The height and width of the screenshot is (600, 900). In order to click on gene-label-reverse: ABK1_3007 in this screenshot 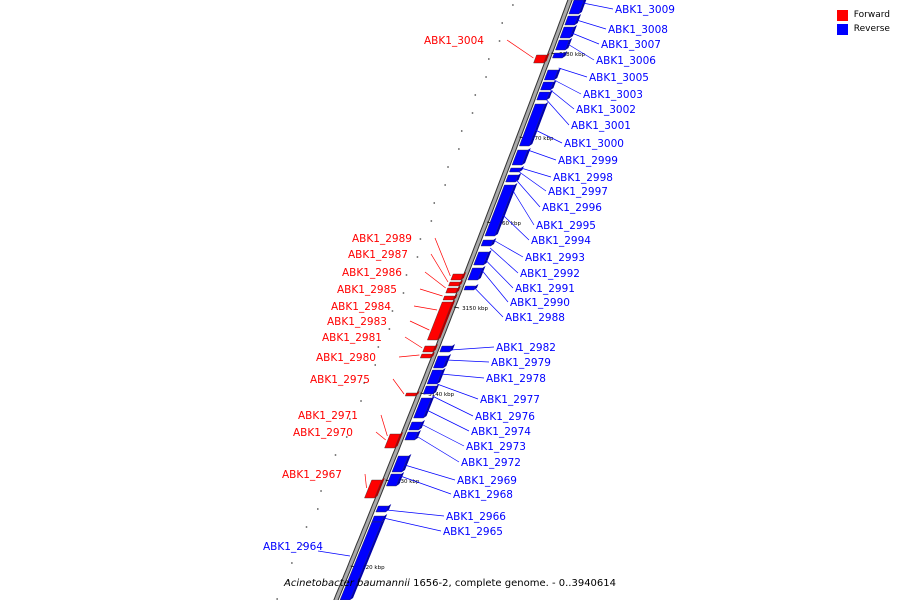, I will do `click(631, 45)`.